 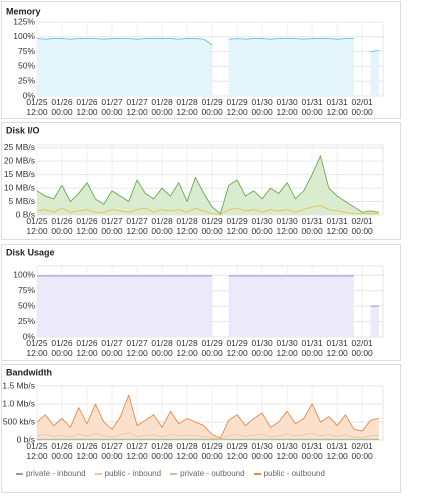 What do you see at coordinates (25, 214) in the screenshot?
I see `y-tick-label: 0 B/s` at bounding box center [25, 214].